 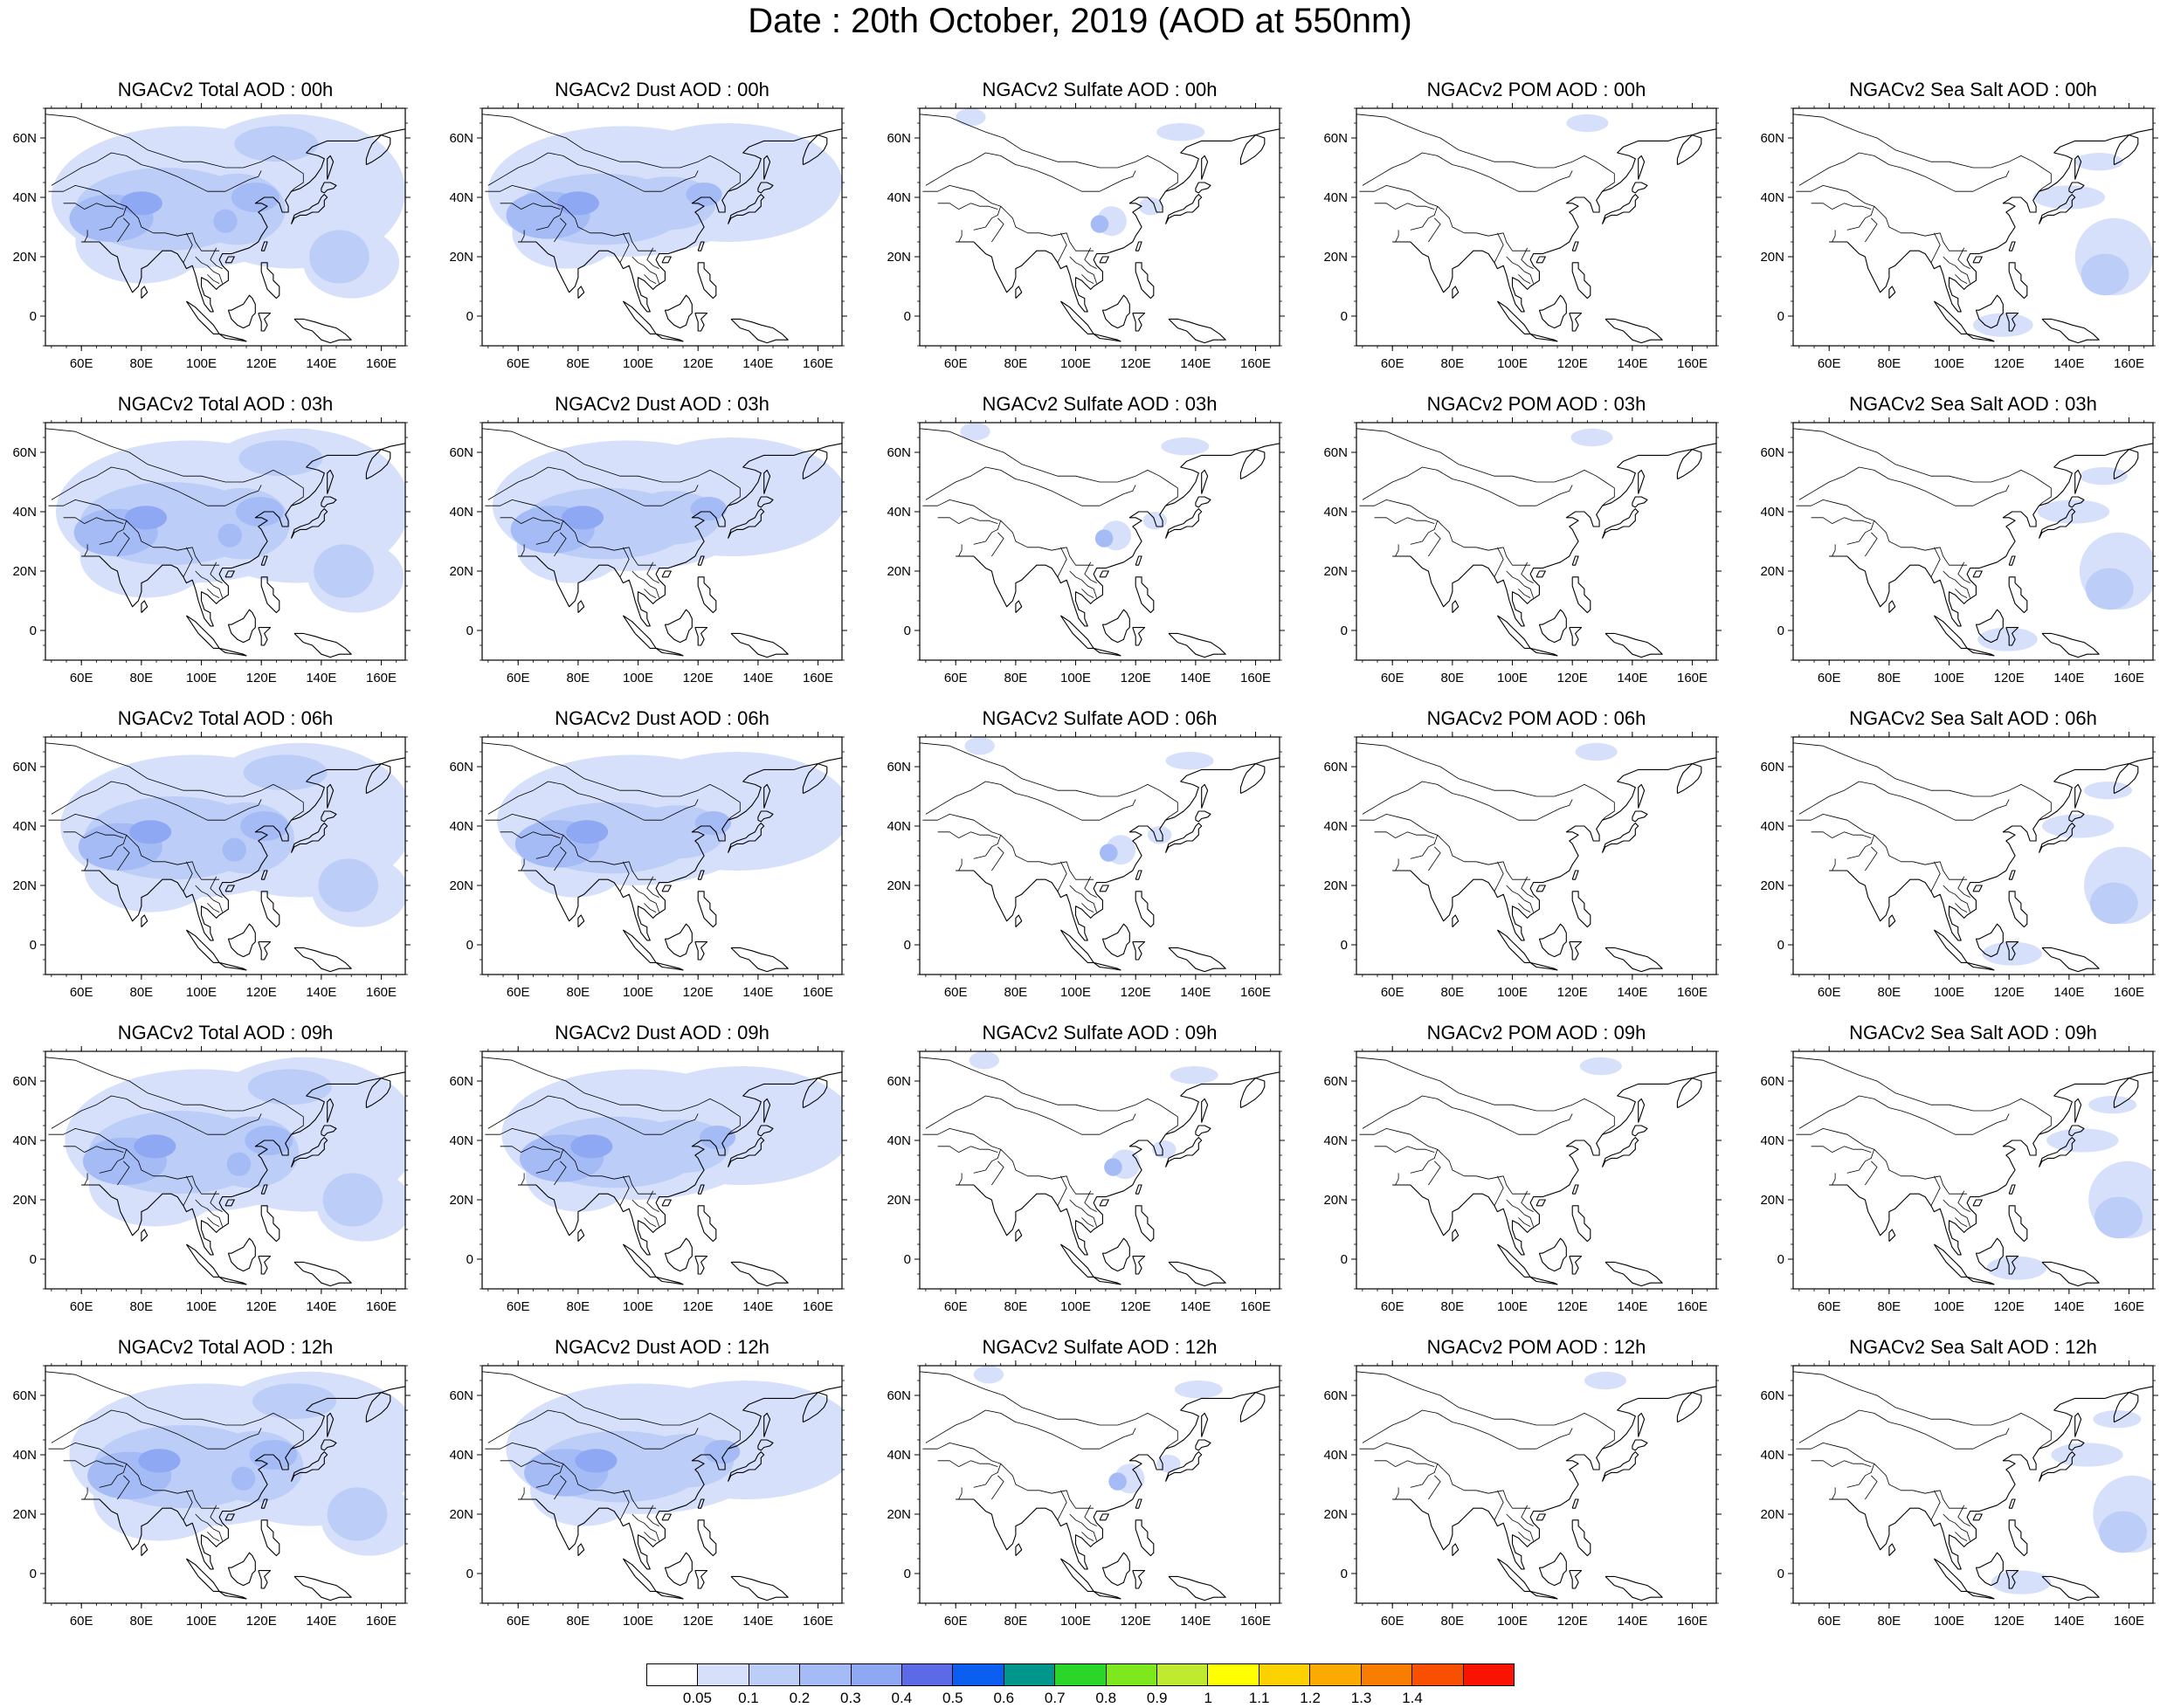 What do you see at coordinates (1973, 541) in the screenshot?
I see `map-background` at bounding box center [1973, 541].